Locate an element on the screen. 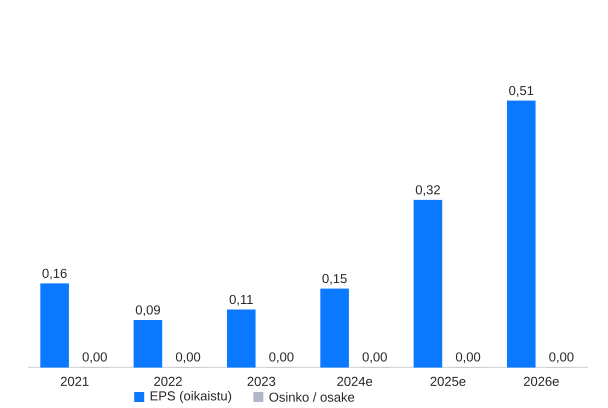 The image size is (608, 408). data-label: 0,51 is located at coordinates (521, 91).